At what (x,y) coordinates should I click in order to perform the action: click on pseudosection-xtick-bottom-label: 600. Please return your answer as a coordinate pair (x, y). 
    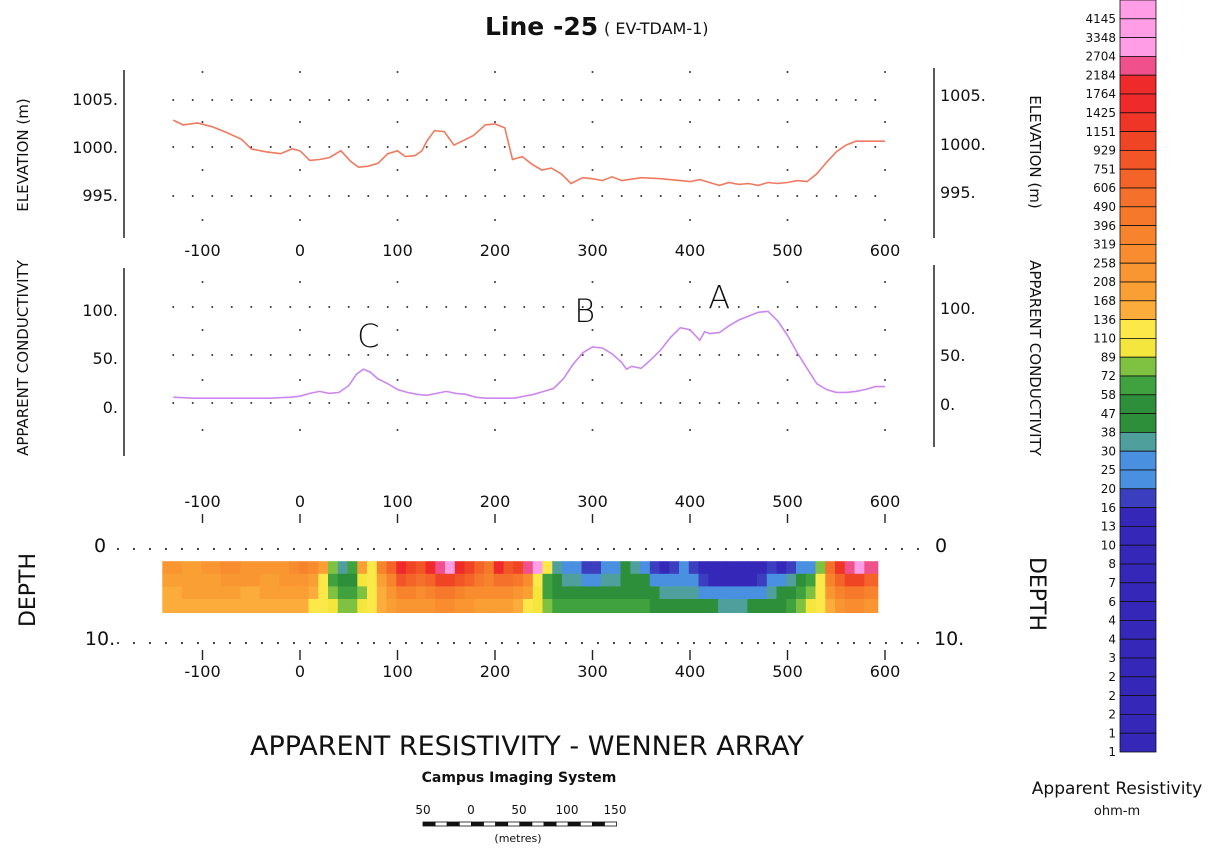
    Looking at the image, I should click on (885, 671).